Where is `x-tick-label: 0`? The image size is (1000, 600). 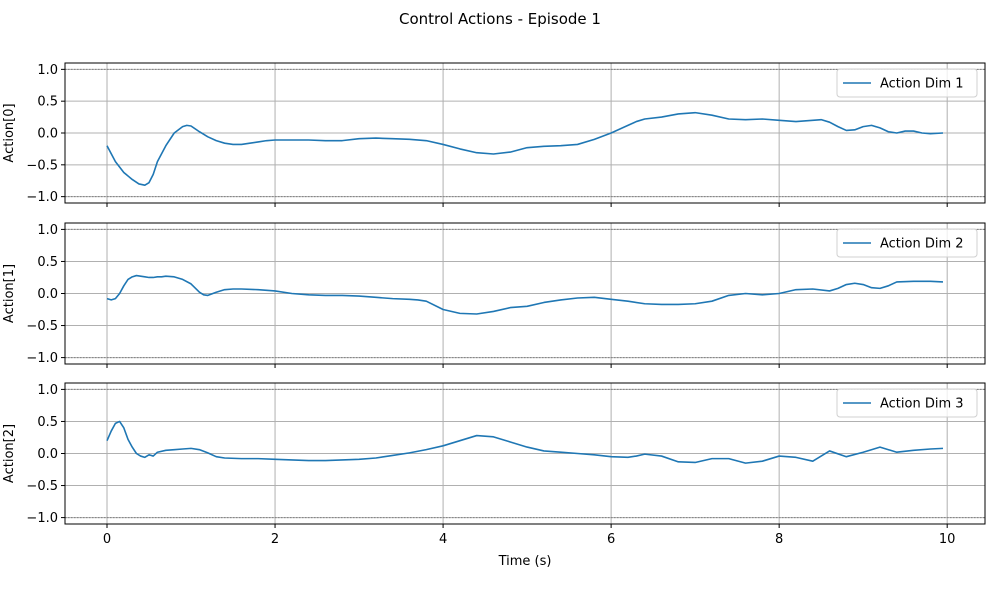 x-tick-label: 0 is located at coordinates (107, 539).